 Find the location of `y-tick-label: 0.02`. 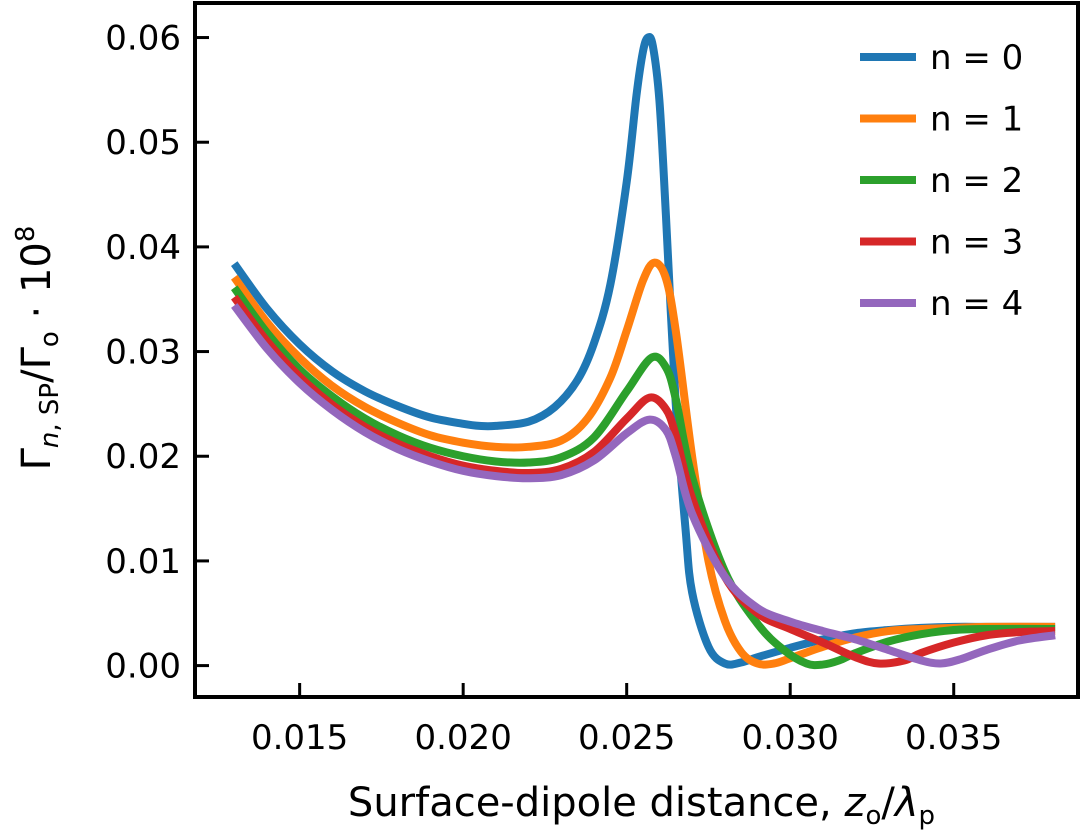

y-tick-label: 0.02 is located at coordinates (143, 457).